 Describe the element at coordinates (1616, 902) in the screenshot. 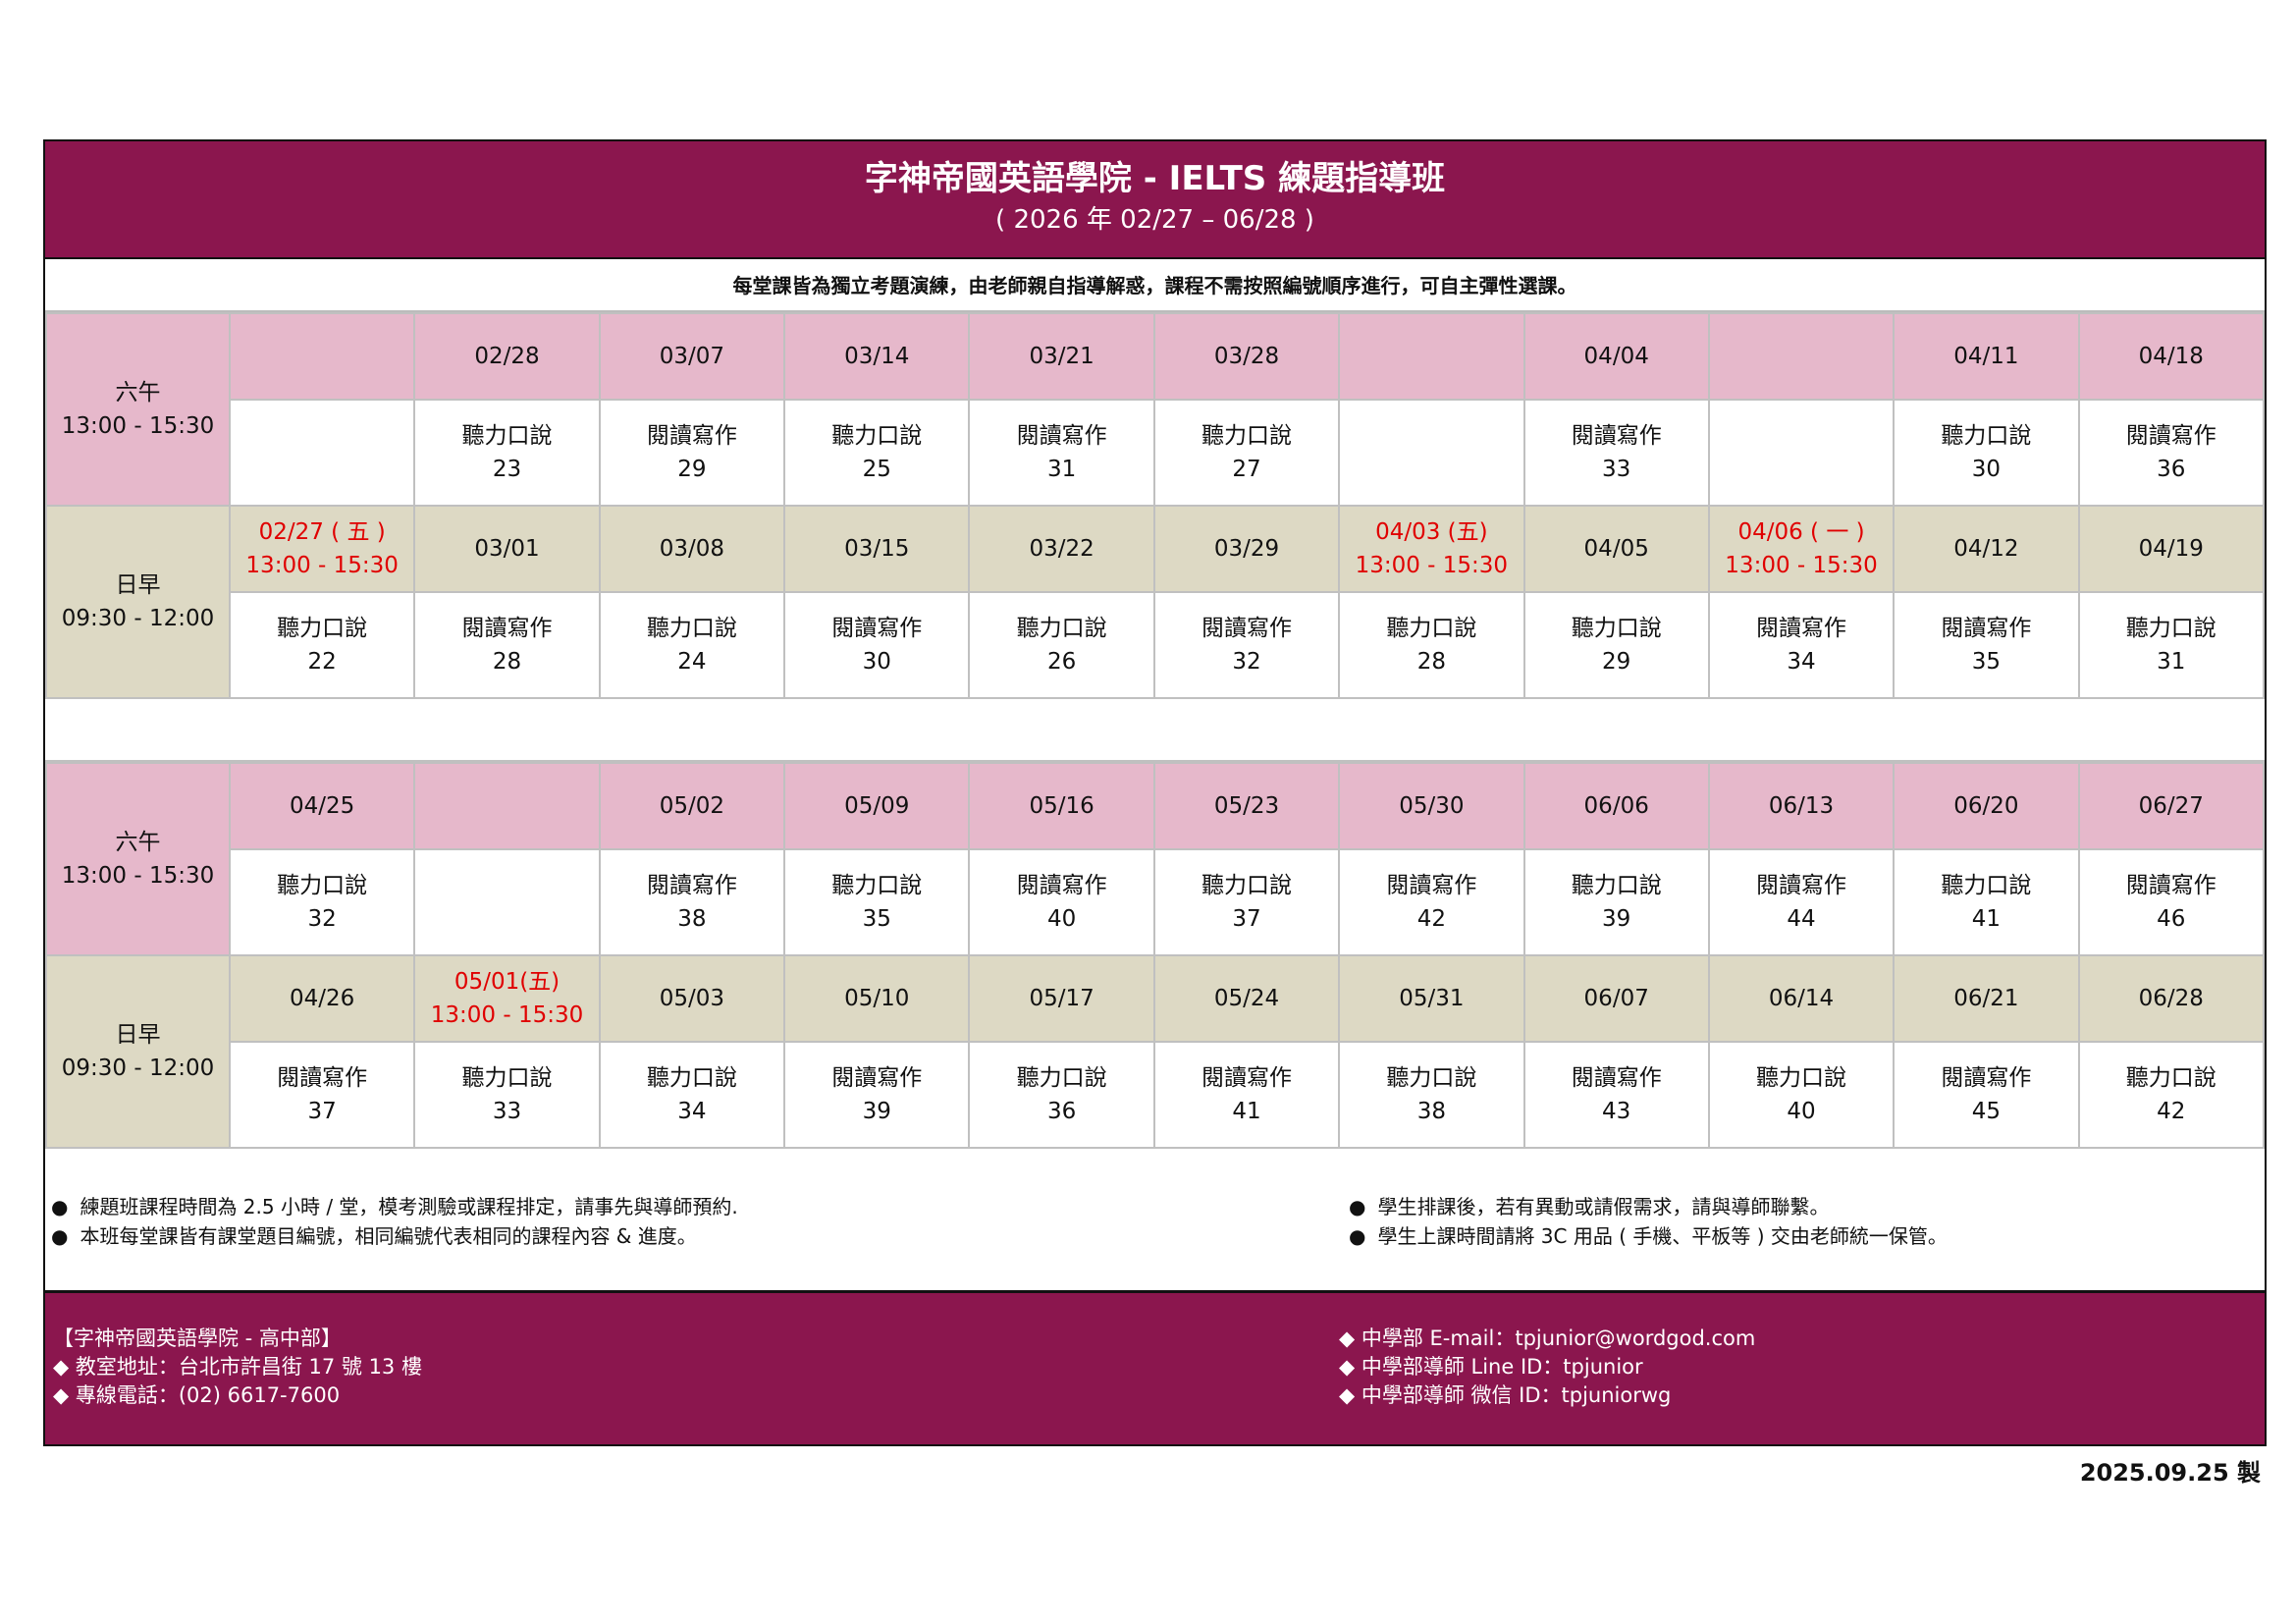

I see `course-cell: 聽力口說 39` at that location.